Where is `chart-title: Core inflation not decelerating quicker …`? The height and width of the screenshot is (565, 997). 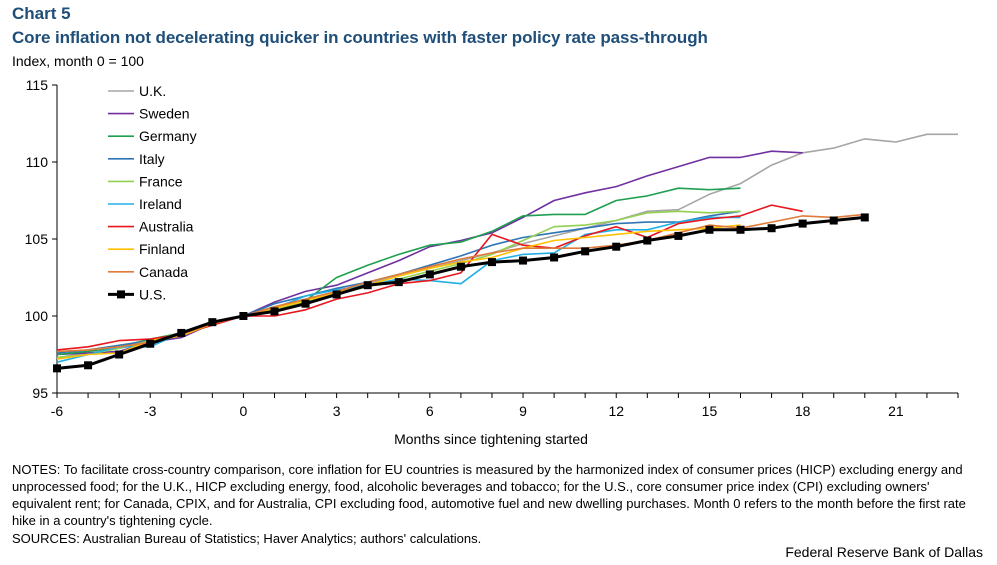 chart-title: Core inflation not decelerating quicker … is located at coordinates (360, 37).